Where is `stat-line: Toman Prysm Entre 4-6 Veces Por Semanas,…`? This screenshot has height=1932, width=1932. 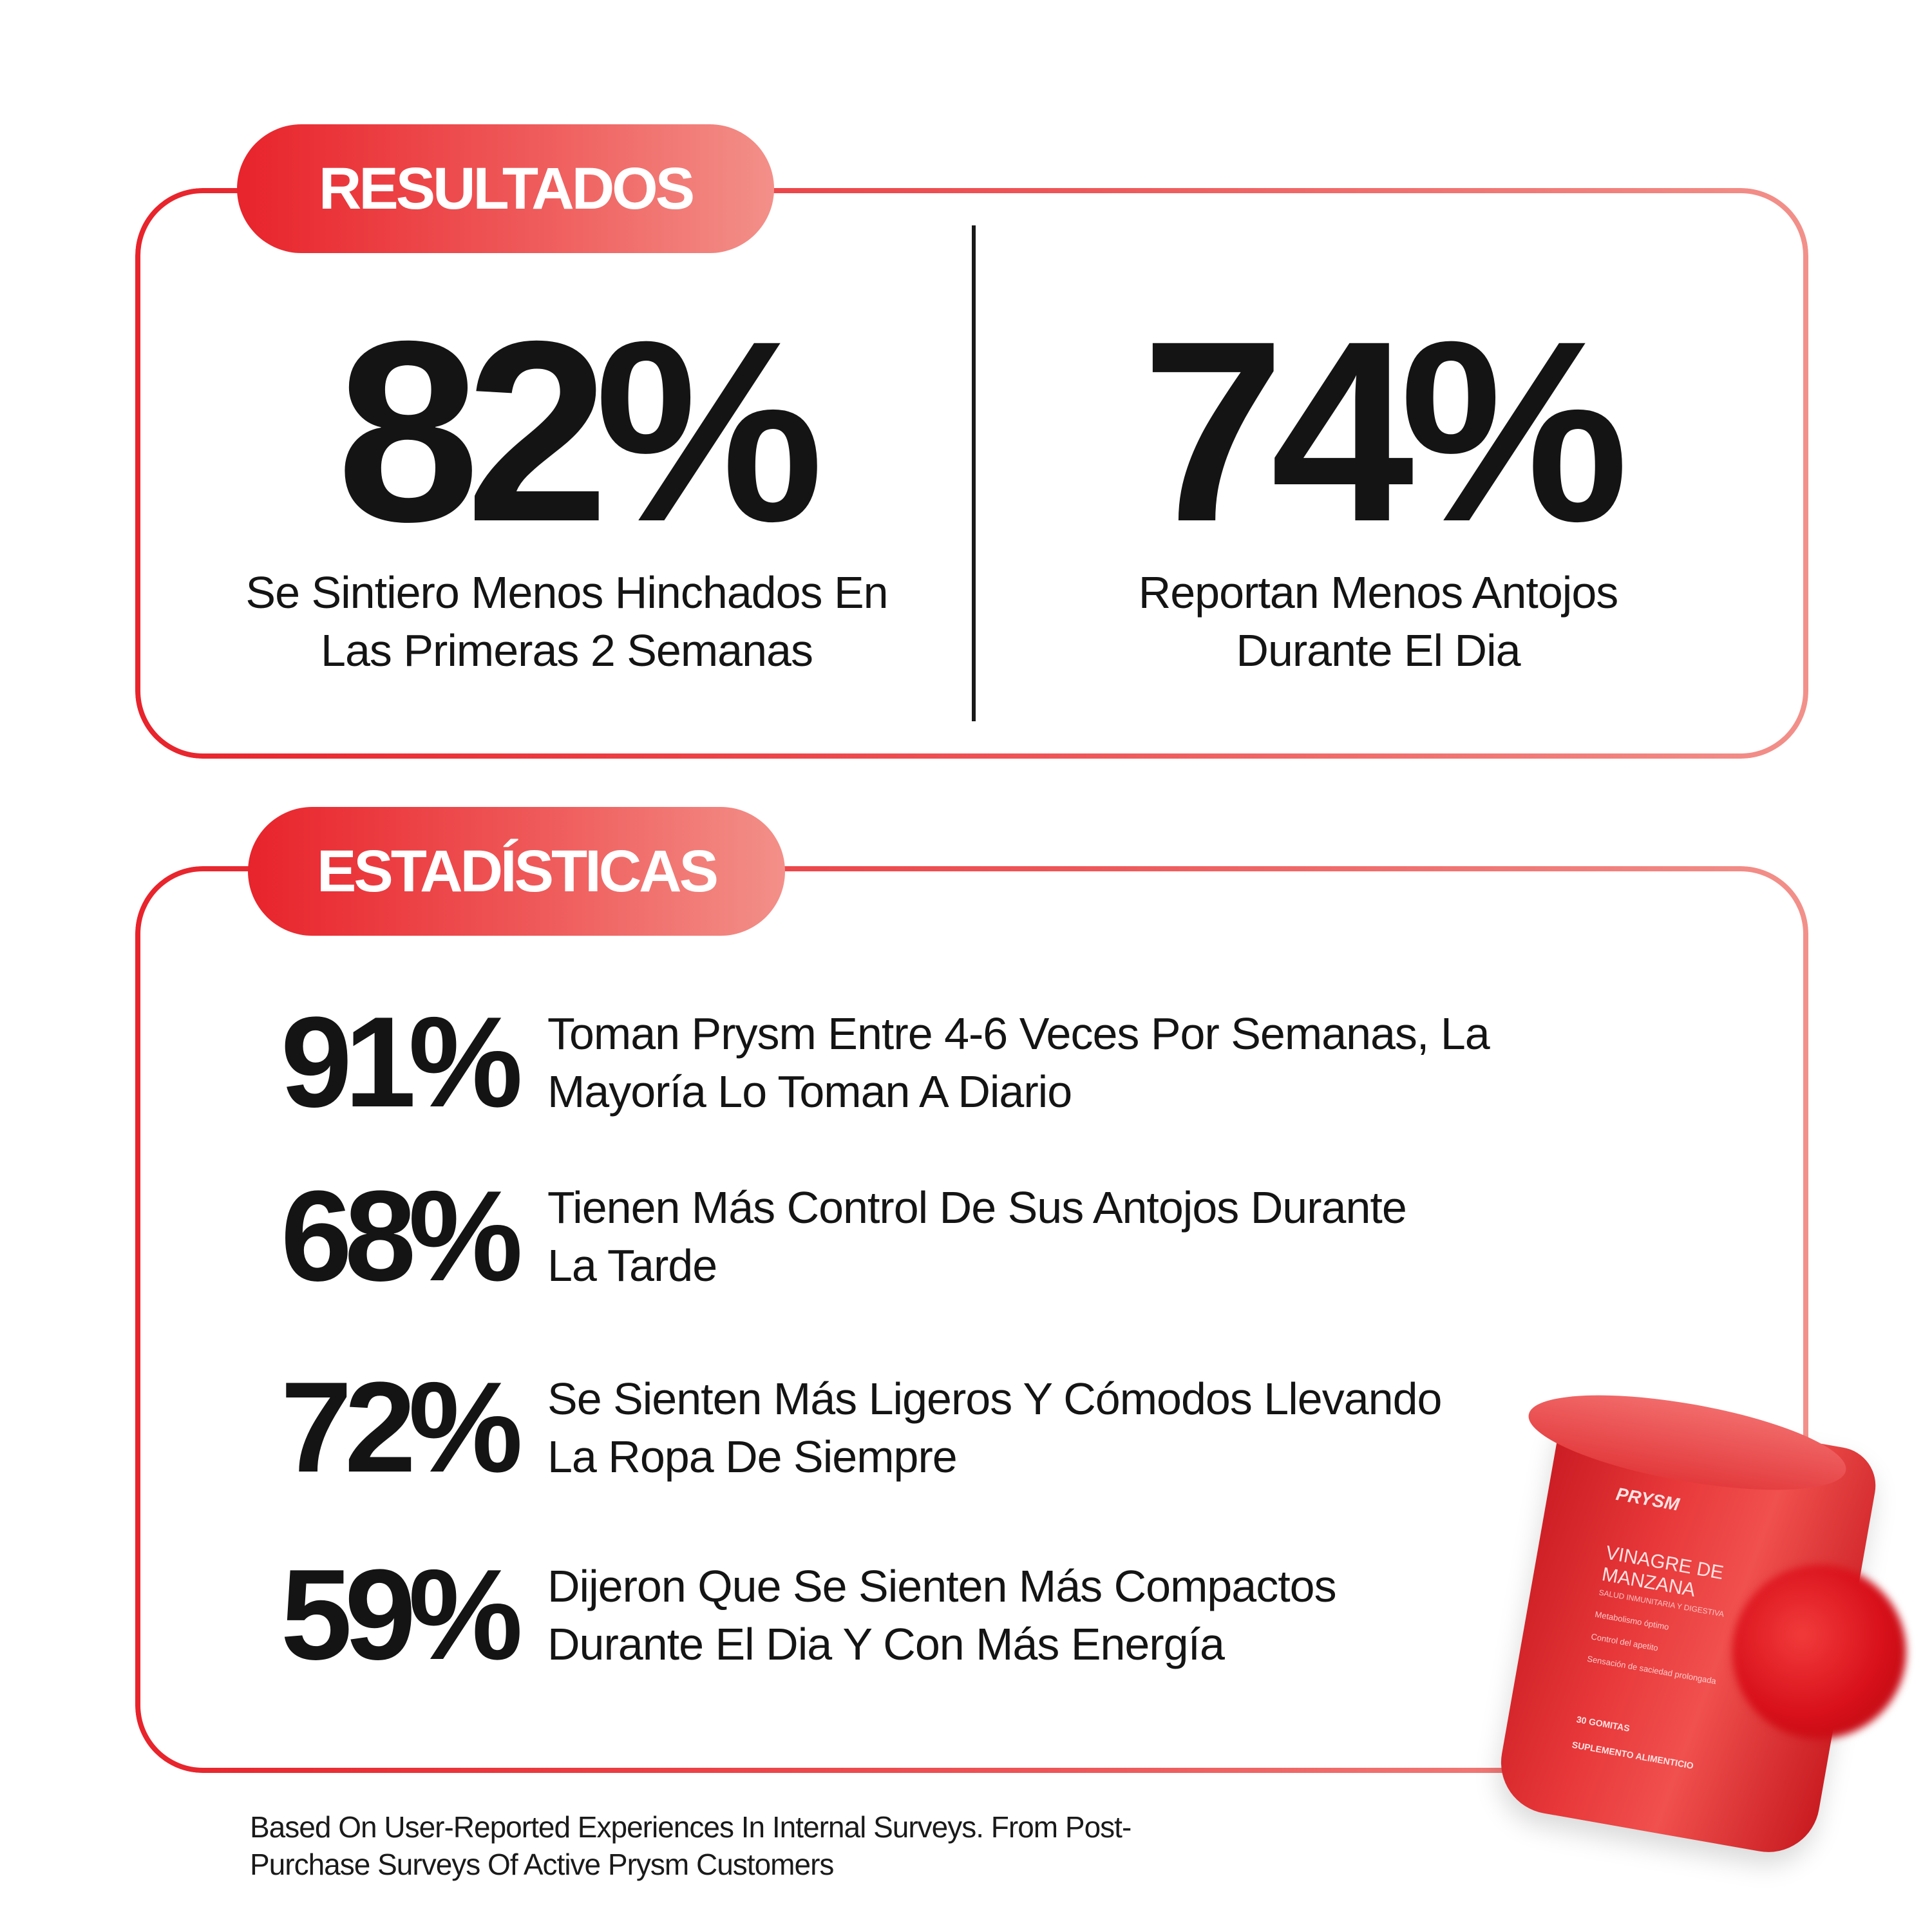
stat-line: Toman Prysm Entre 4-6 Veces Por Semanas,… is located at coordinates (1018, 1034).